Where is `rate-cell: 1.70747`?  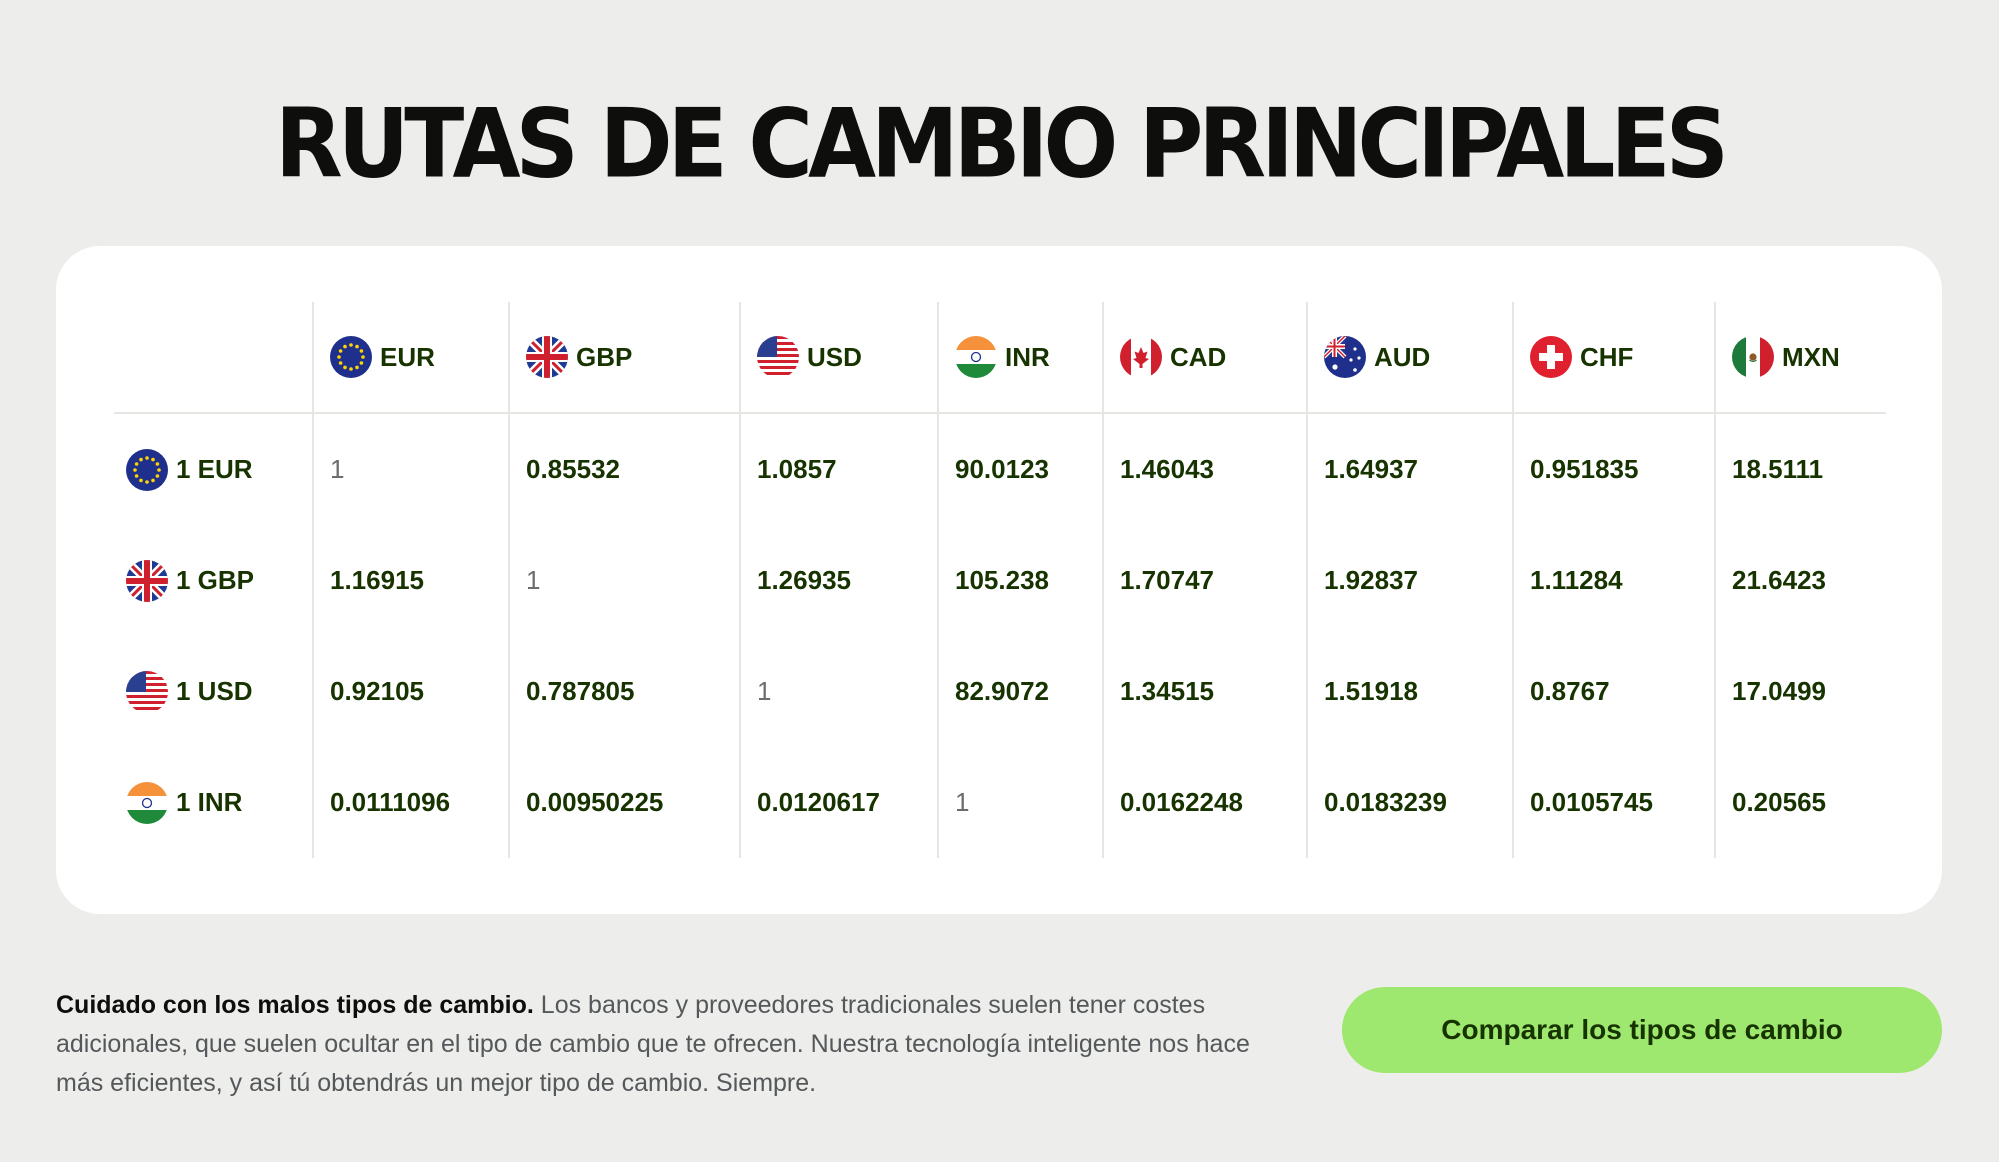 rate-cell: 1.70747 is located at coordinates (1204, 580).